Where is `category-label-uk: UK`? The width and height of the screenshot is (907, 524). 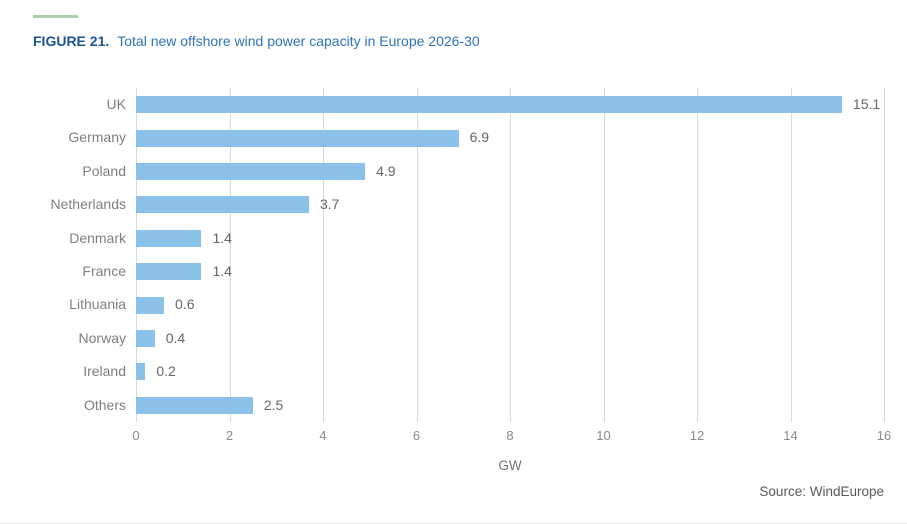 category-label-uk: UK is located at coordinates (116, 104).